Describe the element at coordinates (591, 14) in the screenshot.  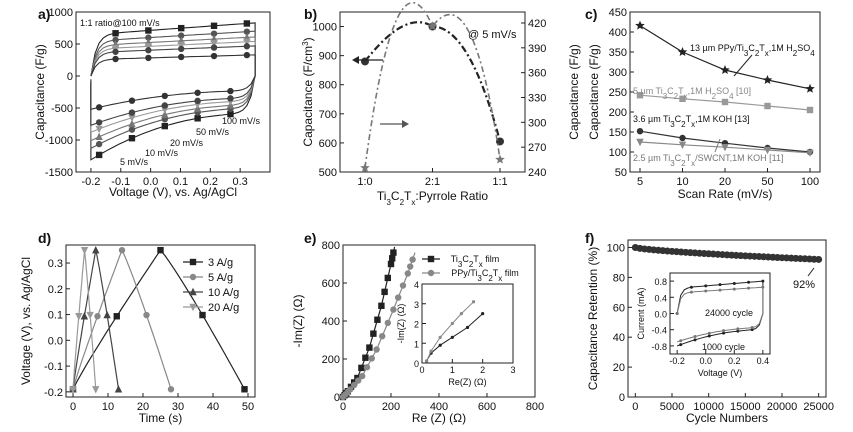
I see `panel-label-c: c)` at that location.